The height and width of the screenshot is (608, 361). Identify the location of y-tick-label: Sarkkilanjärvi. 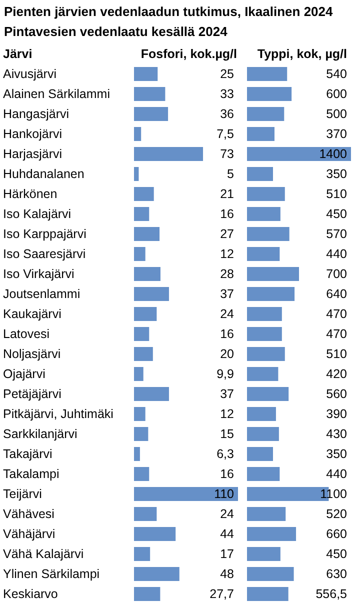
(40, 434).